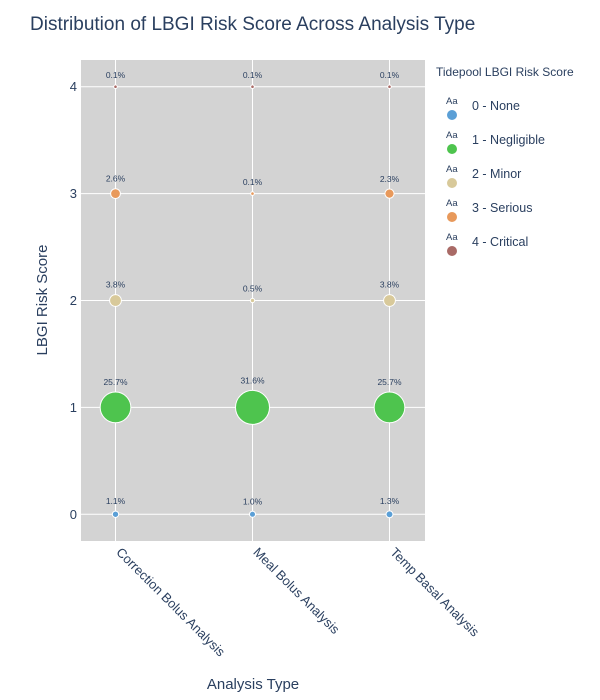 The image size is (600, 700). I want to click on y-tick-label: 1, so click(73, 407).